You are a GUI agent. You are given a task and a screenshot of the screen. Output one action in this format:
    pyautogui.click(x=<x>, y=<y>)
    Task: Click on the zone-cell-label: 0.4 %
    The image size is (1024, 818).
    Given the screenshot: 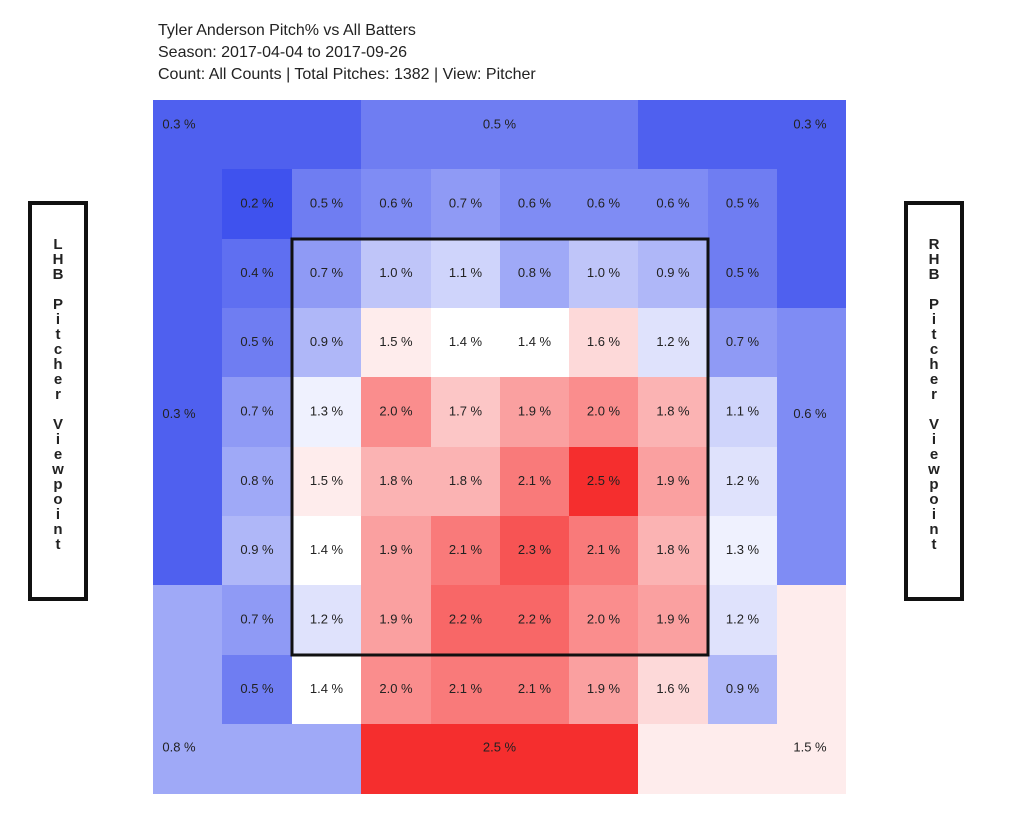 What is the action you would take?
    pyautogui.click(x=257, y=272)
    